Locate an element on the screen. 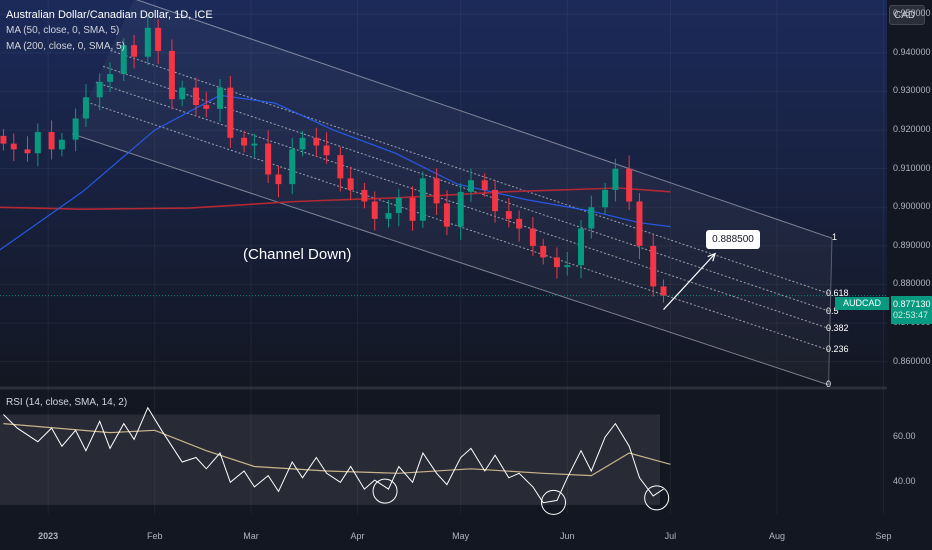  projection-arrowhead is located at coordinates (712, 257).